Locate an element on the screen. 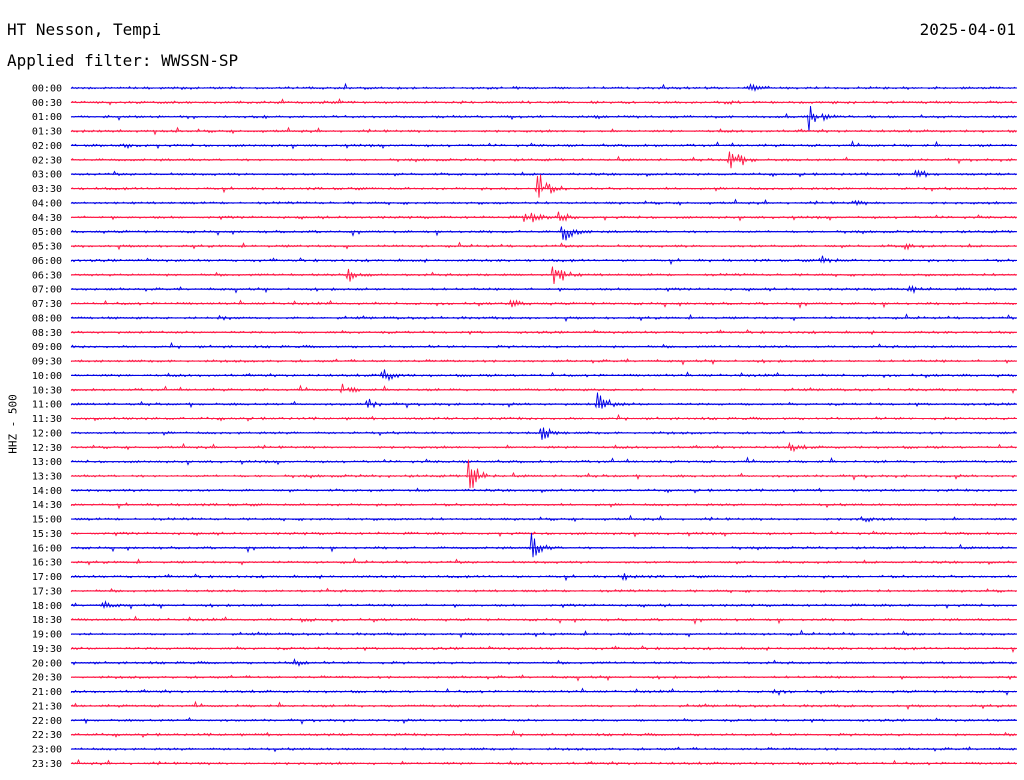 The image size is (1024, 780). filter-label: Applied filter: WWSSN-SP is located at coordinates (123, 60).